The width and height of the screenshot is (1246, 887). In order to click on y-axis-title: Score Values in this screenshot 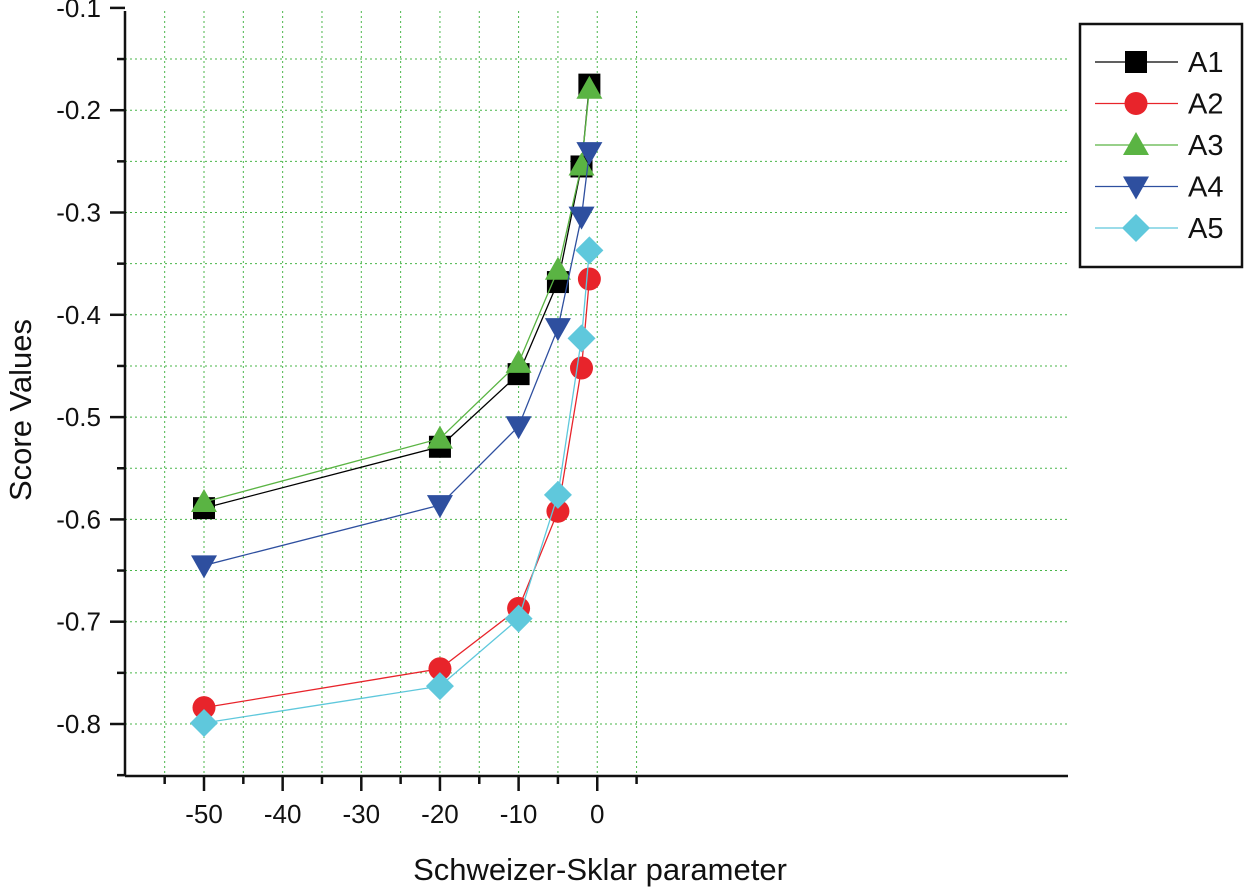, I will do `click(20, 410)`.